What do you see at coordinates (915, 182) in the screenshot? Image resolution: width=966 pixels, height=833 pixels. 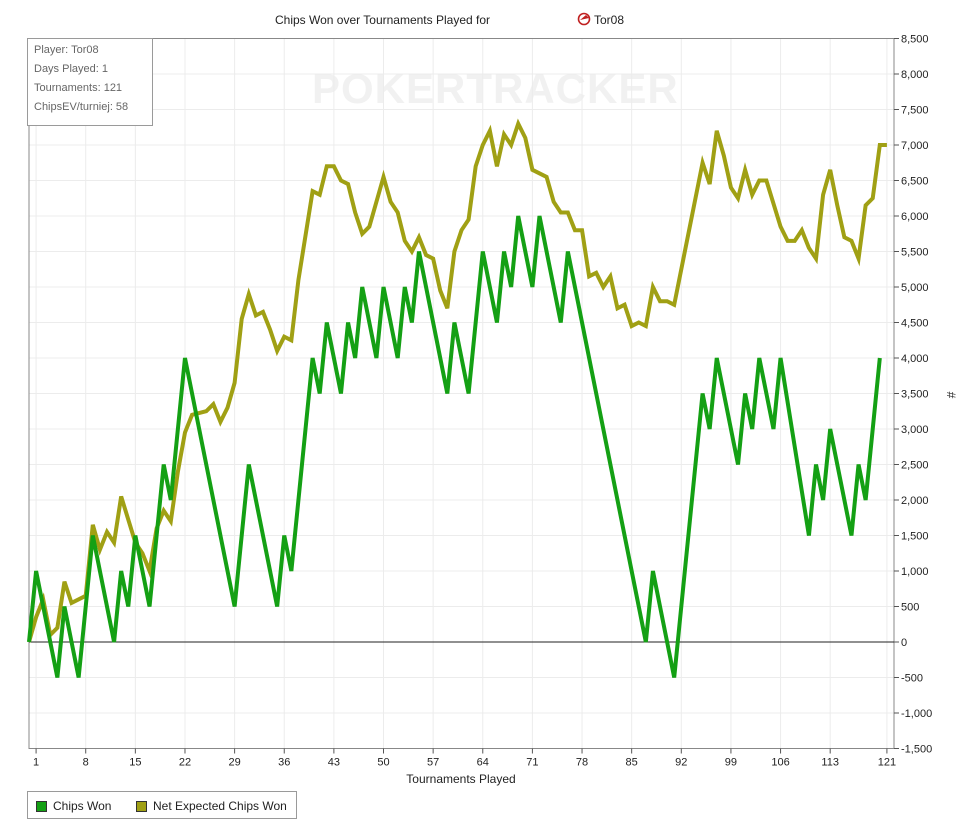 I see `y-tick-label: 6,500` at bounding box center [915, 182].